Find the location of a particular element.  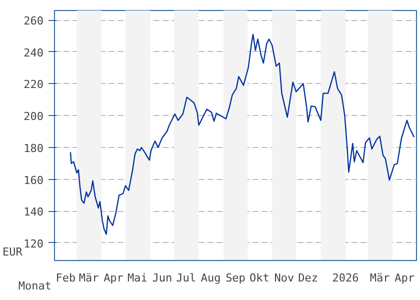

x-tick-label: Feb is located at coordinates (66, 278).